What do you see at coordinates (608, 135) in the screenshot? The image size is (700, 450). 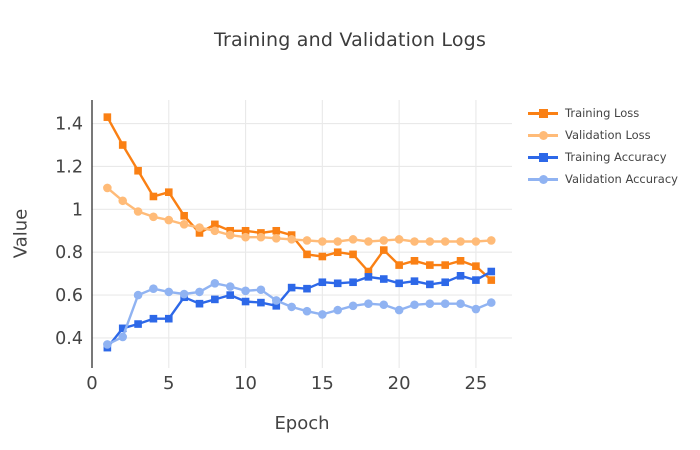 I see `legend-label: Validation Loss` at bounding box center [608, 135].